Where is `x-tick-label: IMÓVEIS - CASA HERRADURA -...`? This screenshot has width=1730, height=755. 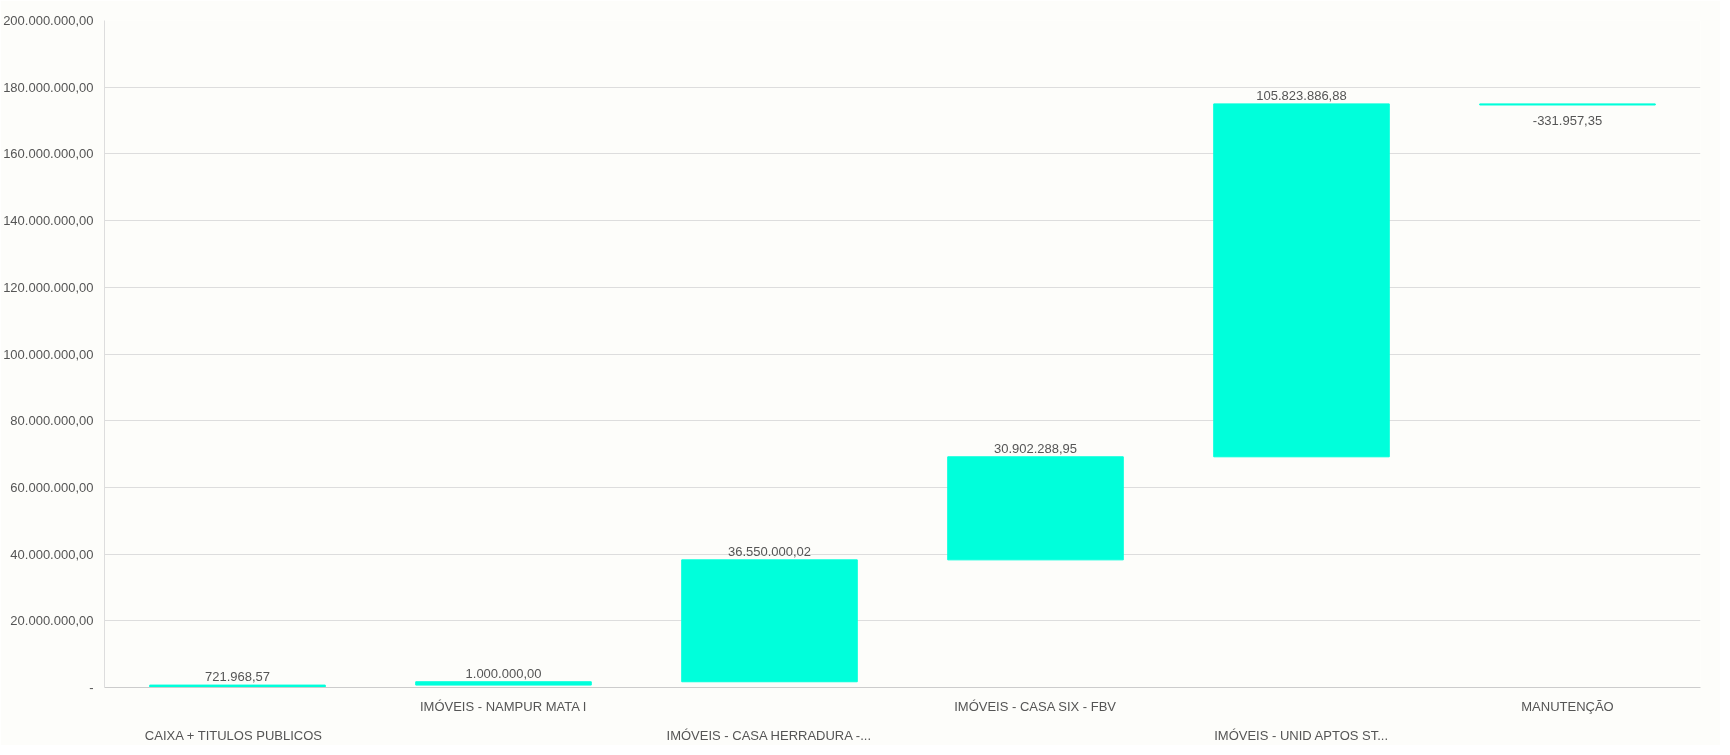 x-tick-label: IMÓVEIS - CASA HERRADURA -... is located at coordinates (769, 735).